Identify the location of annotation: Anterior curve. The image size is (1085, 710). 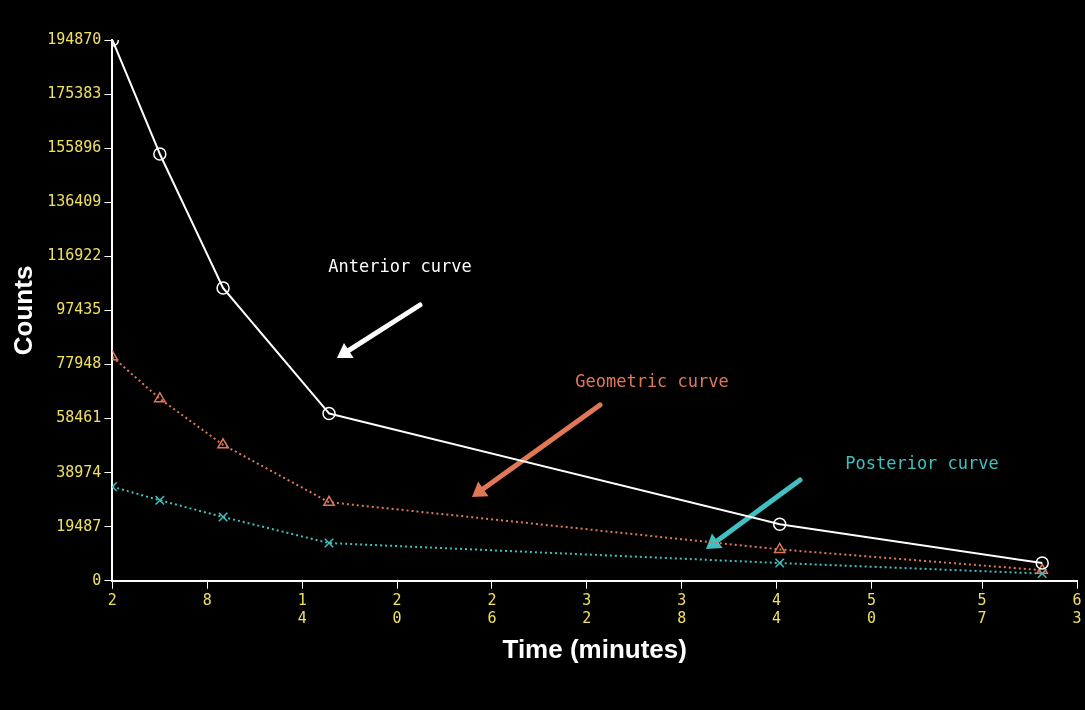
(400, 266).